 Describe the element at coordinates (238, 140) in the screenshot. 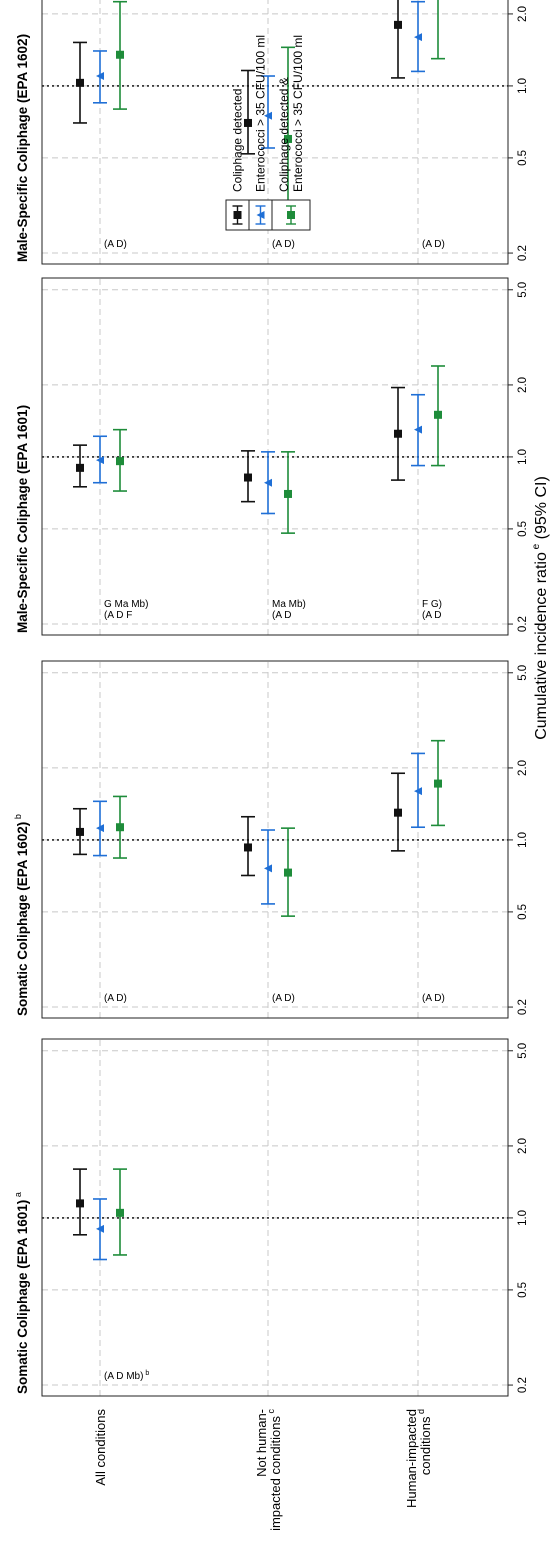

I see `legend-label: Coliphage detected` at that location.